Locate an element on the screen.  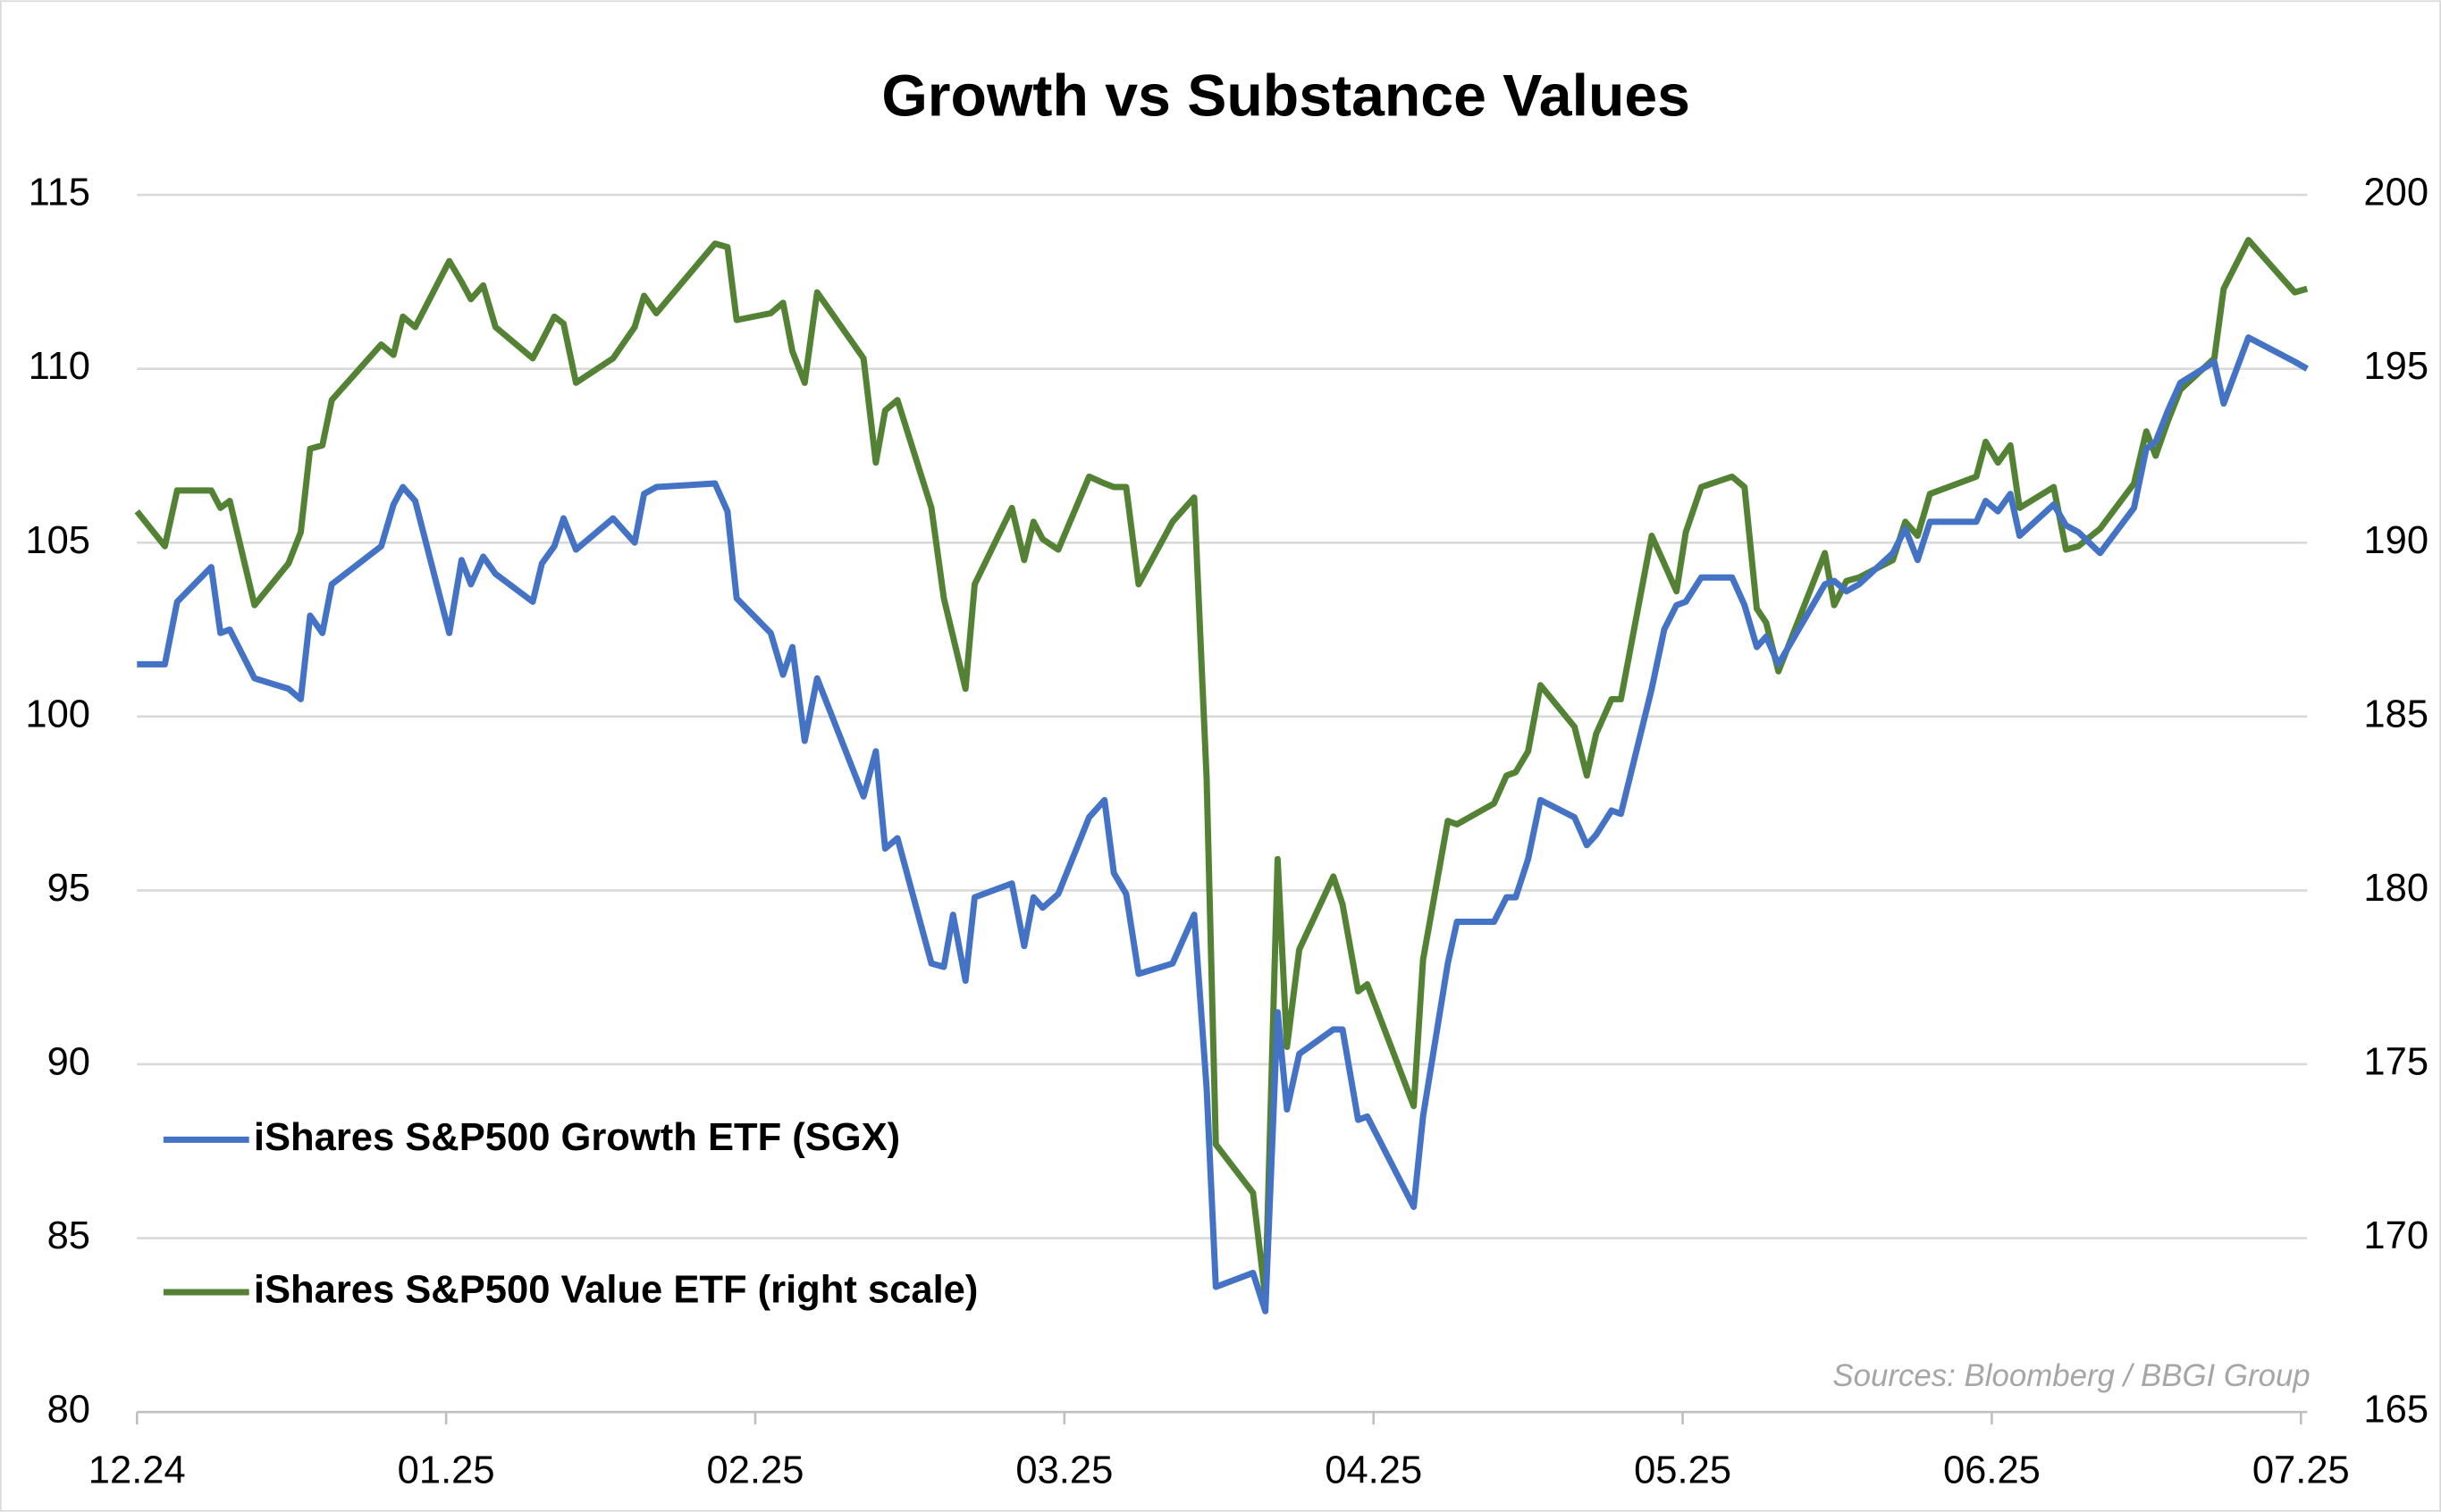
y2-tick-label: 175 is located at coordinates (2395, 1061).